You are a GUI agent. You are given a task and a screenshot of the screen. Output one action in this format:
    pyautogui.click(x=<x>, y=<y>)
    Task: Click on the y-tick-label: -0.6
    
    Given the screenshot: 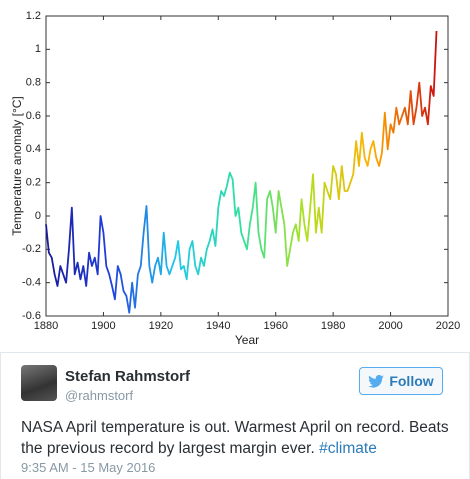 What is the action you would take?
    pyautogui.click(x=31, y=316)
    